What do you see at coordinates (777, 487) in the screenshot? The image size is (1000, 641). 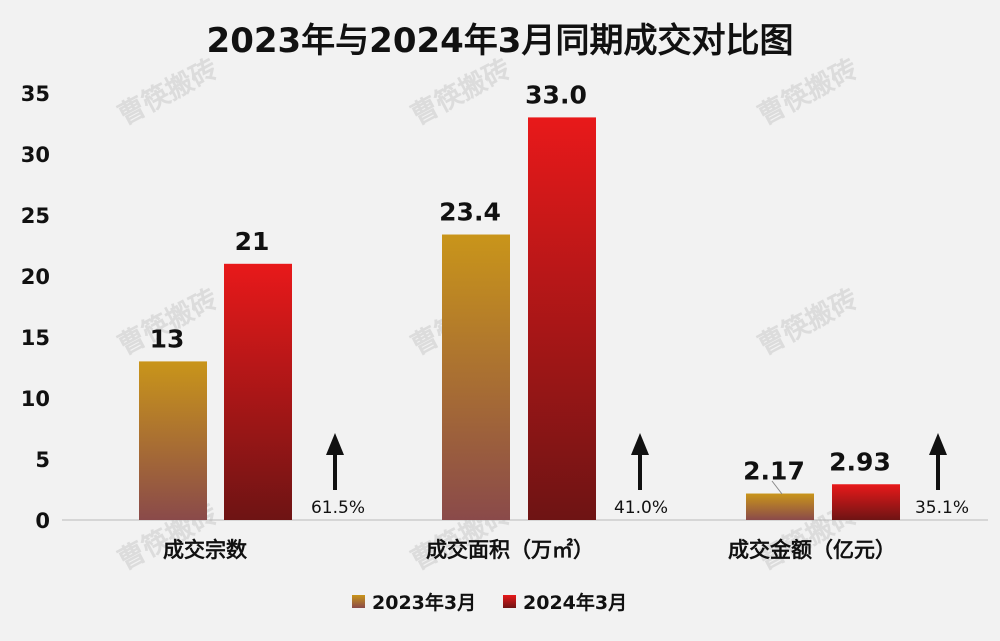 I see `leader-line` at bounding box center [777, 487].